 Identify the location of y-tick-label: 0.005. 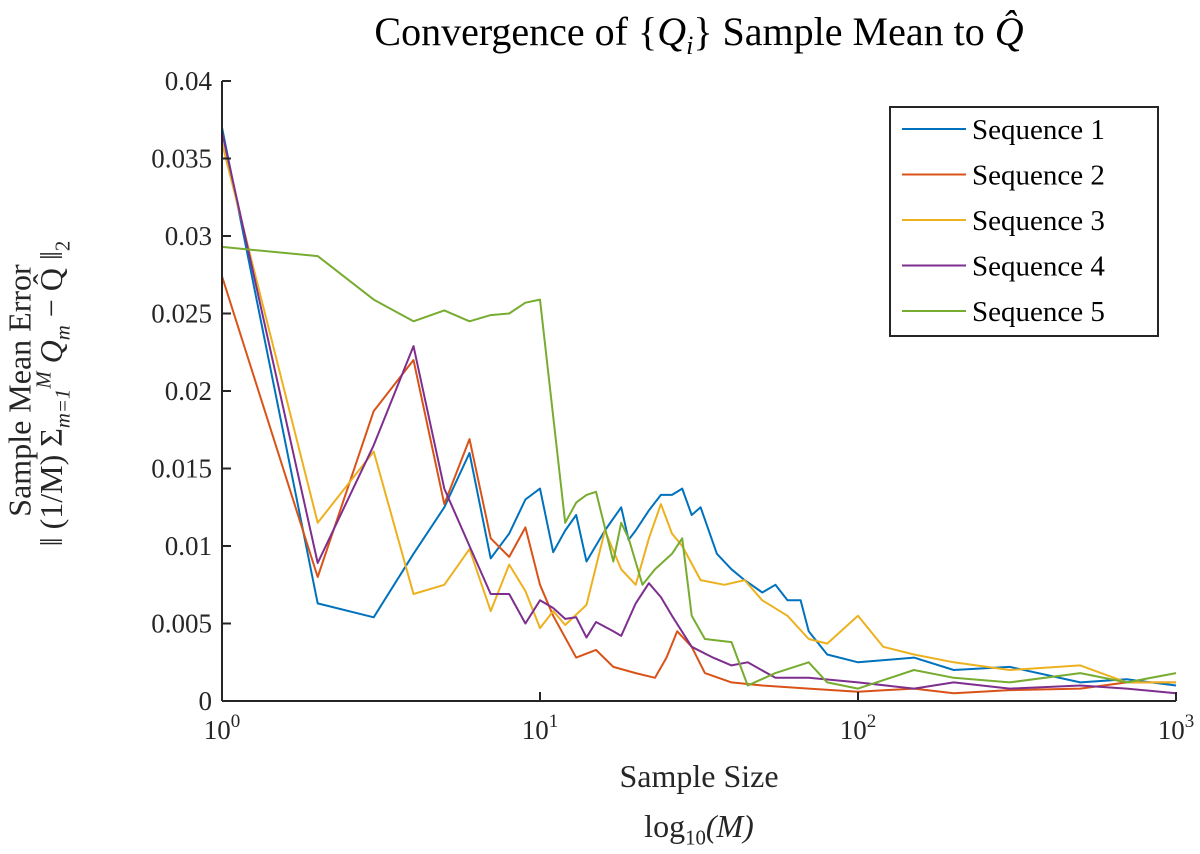
(181, 624).